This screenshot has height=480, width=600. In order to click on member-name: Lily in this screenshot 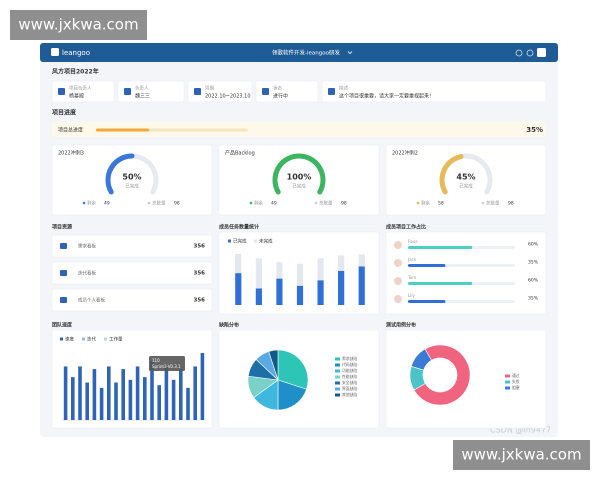, I will do `click(411, 295)`.